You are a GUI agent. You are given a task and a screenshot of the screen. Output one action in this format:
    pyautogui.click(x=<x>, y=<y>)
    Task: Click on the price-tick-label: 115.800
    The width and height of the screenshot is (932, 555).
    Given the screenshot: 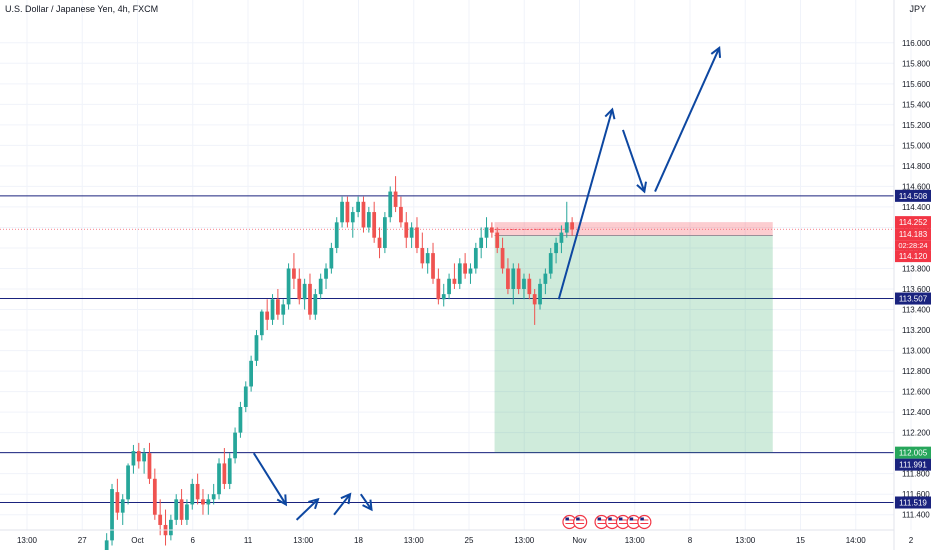 What is the action you would take?
    pyautogui.click(x=916, y=63)
    